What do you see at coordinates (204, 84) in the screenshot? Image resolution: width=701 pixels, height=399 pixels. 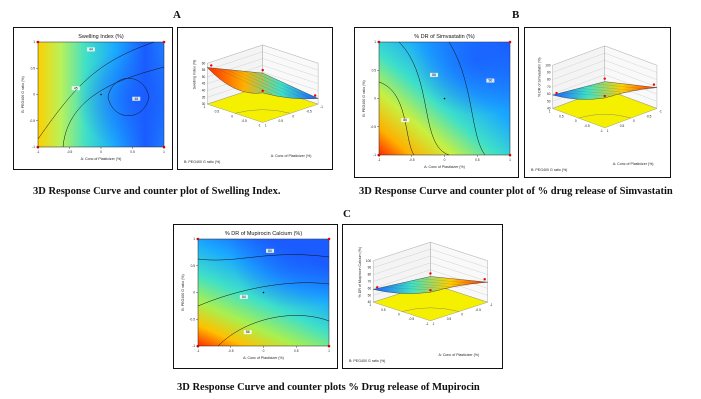 I see `z-tick-label: 45` at bounding box center [204, 84].